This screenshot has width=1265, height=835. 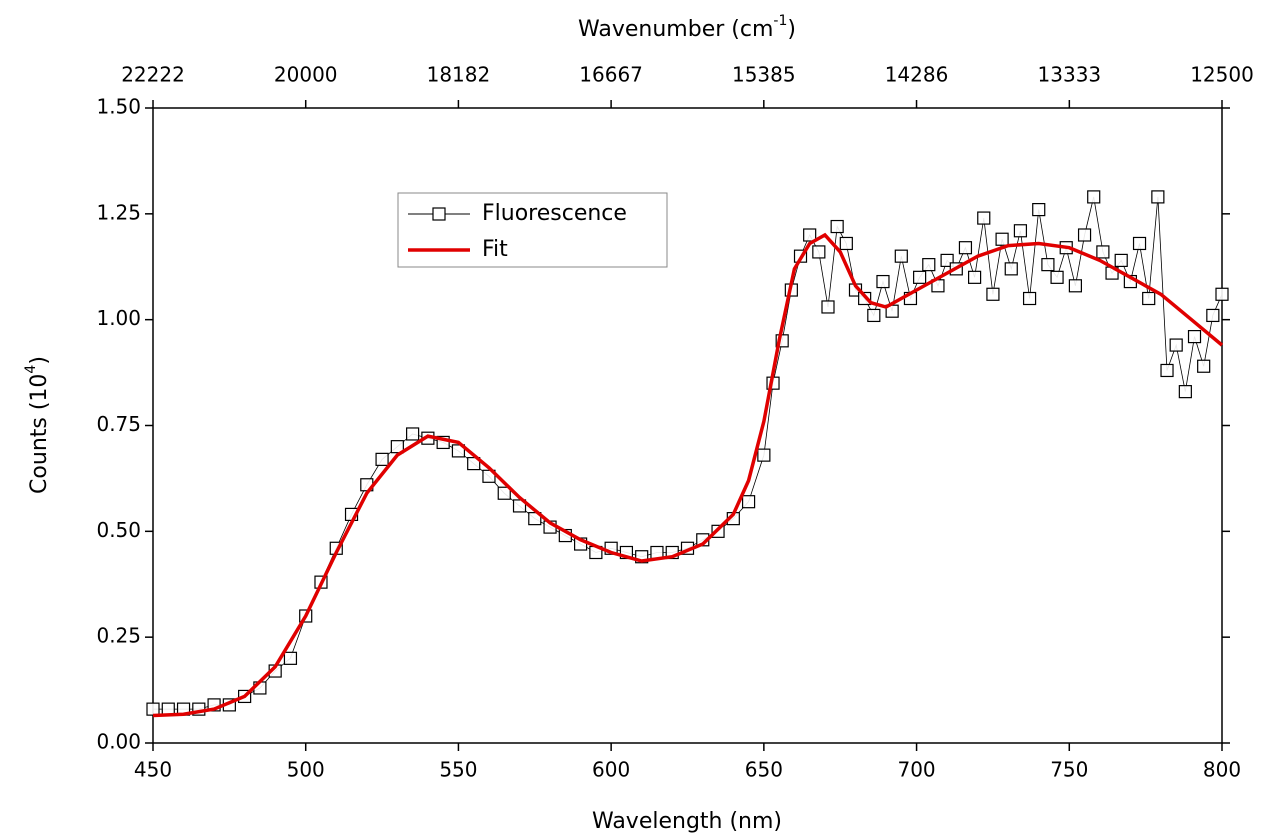 What do you see at coordinates (118, 318) in the screenshot?
I see `y-tick-label: 1.00` at bounding box center [118, 318].